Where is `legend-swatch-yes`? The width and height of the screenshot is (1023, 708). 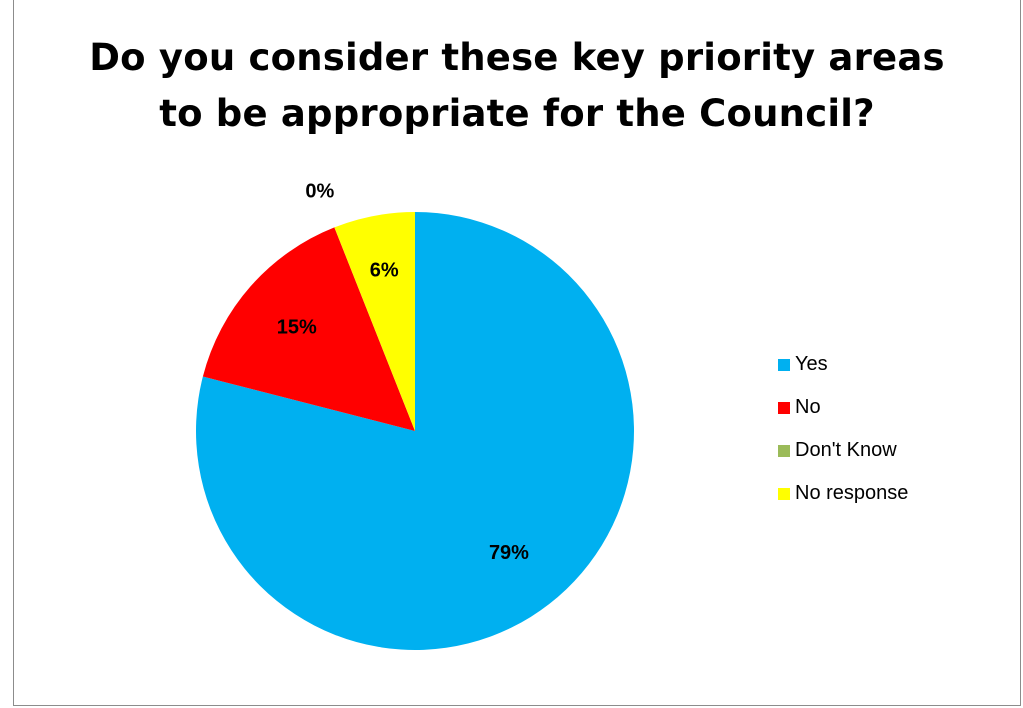 legend-swatch-yes is located at coordinates (784, 364).